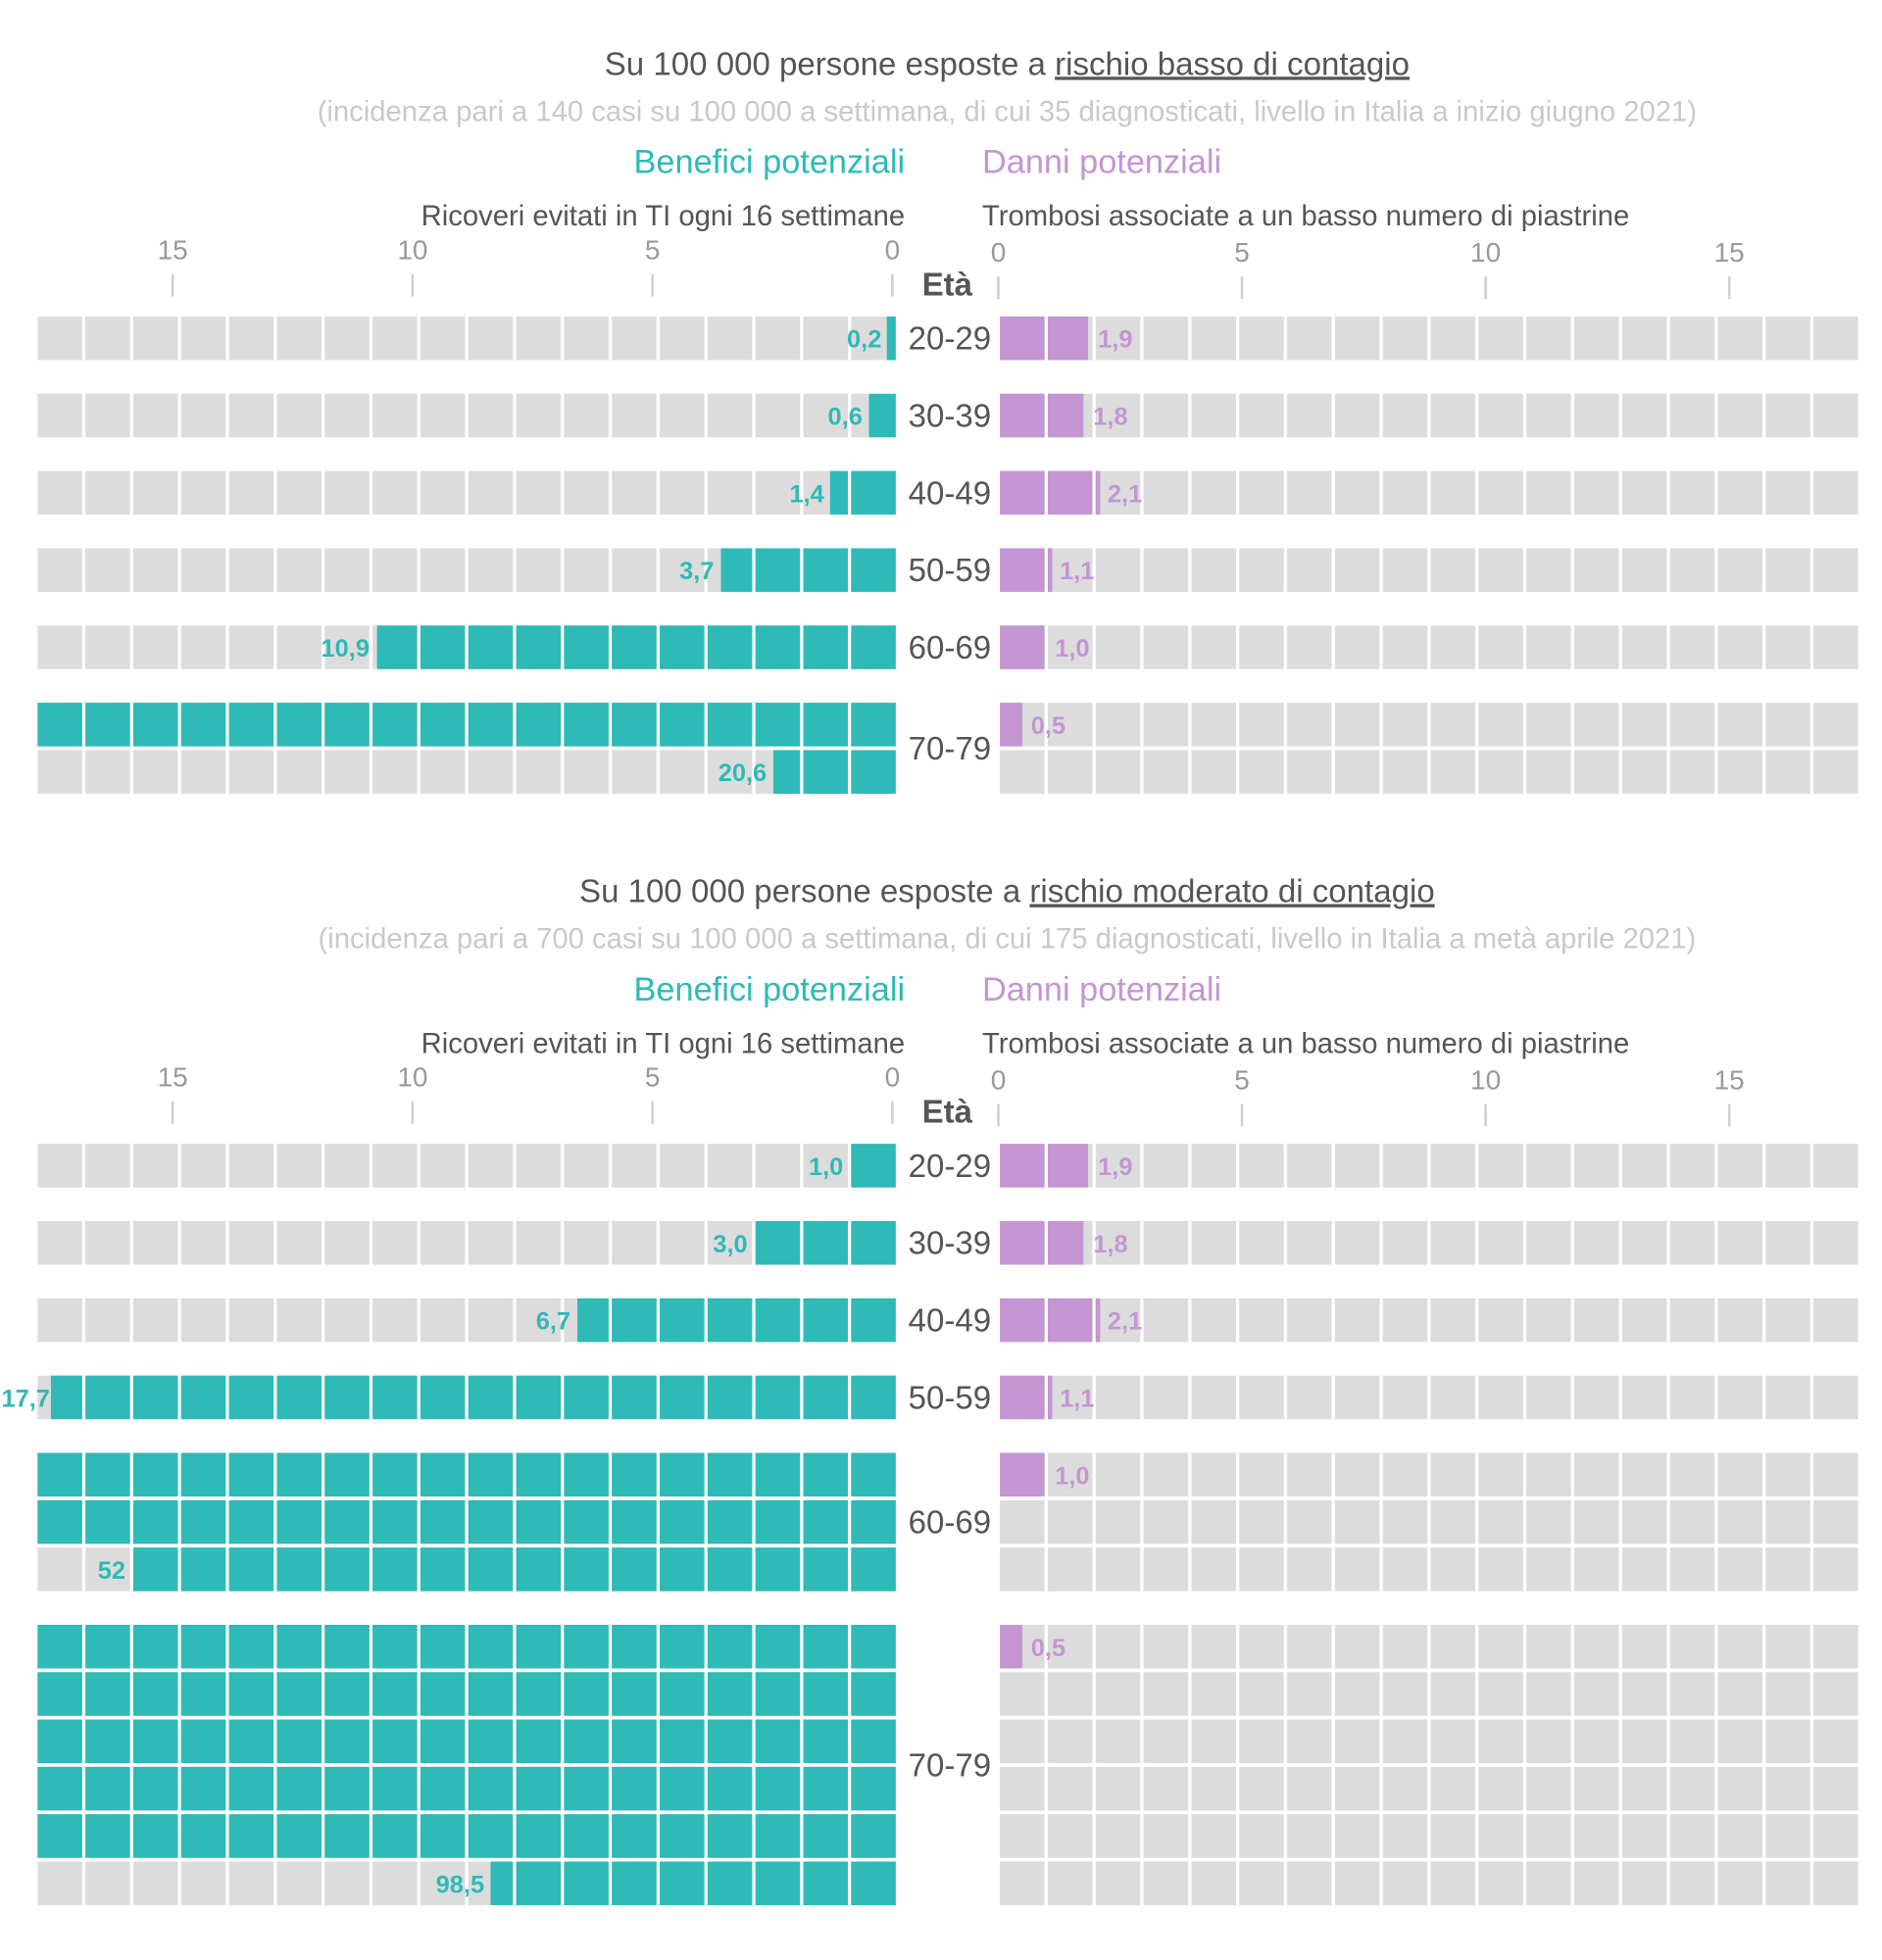  I want to click on harms-header: Danni potenziali, so click(1101, 989).